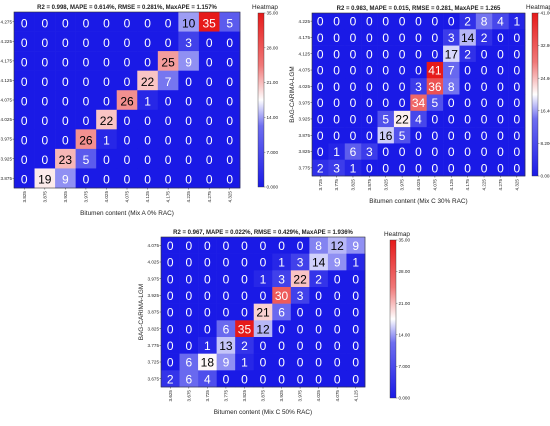 The height and width of the screenshot is (426, 550). I want to click on x-axis-label: Bitumen content (Mix C 30% RAC), so click(418, 201).